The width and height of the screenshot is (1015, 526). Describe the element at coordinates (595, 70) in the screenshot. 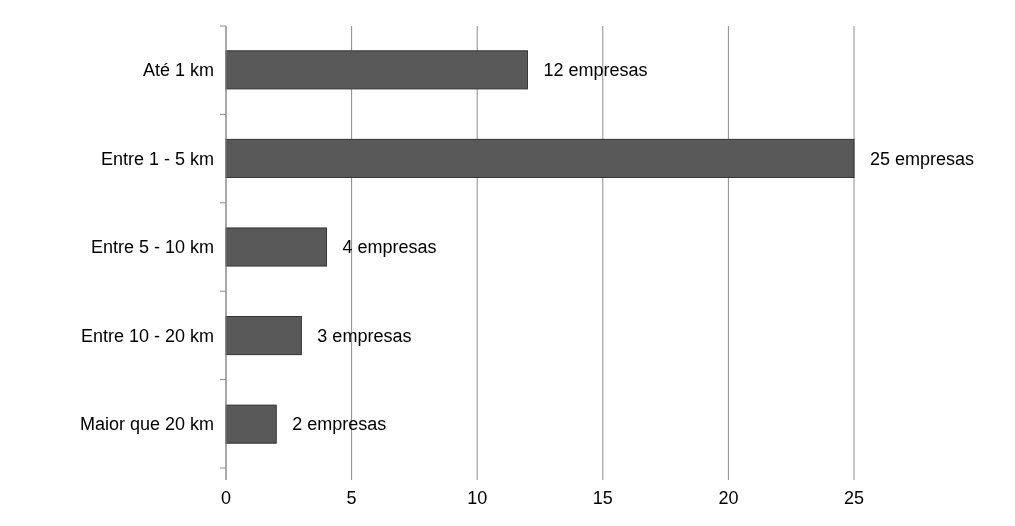

I see `data-label: 12 empresas` at that location.